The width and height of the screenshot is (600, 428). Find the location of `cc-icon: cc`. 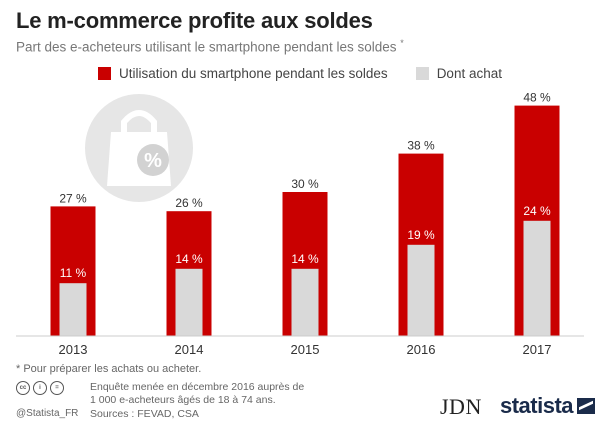

cc-icon: cc is located at coordinates (23, 388).